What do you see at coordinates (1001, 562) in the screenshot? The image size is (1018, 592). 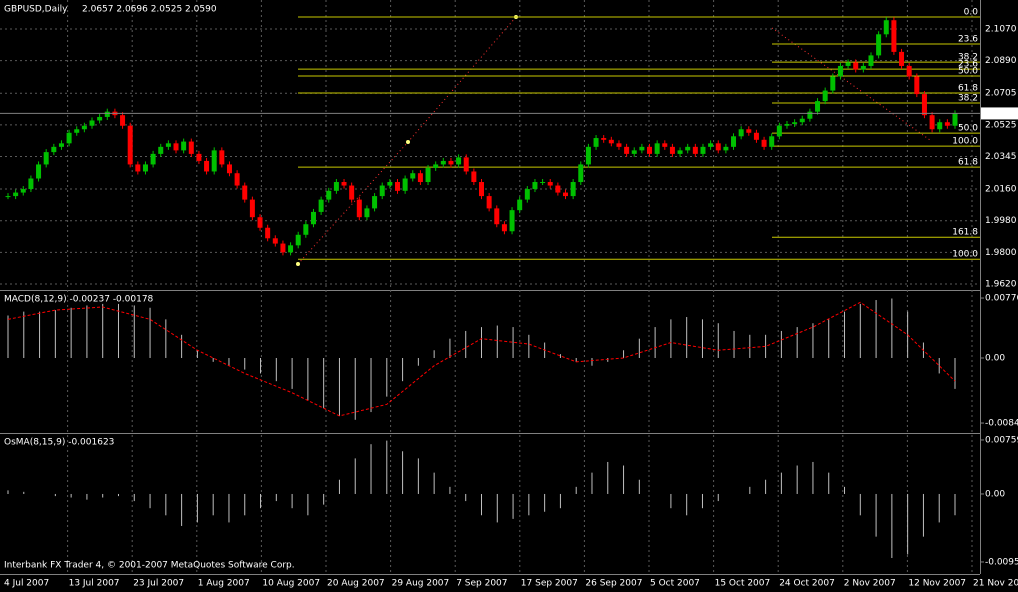 I see `y-tick-label: -0.00956` at bounding box center [1001, 562].